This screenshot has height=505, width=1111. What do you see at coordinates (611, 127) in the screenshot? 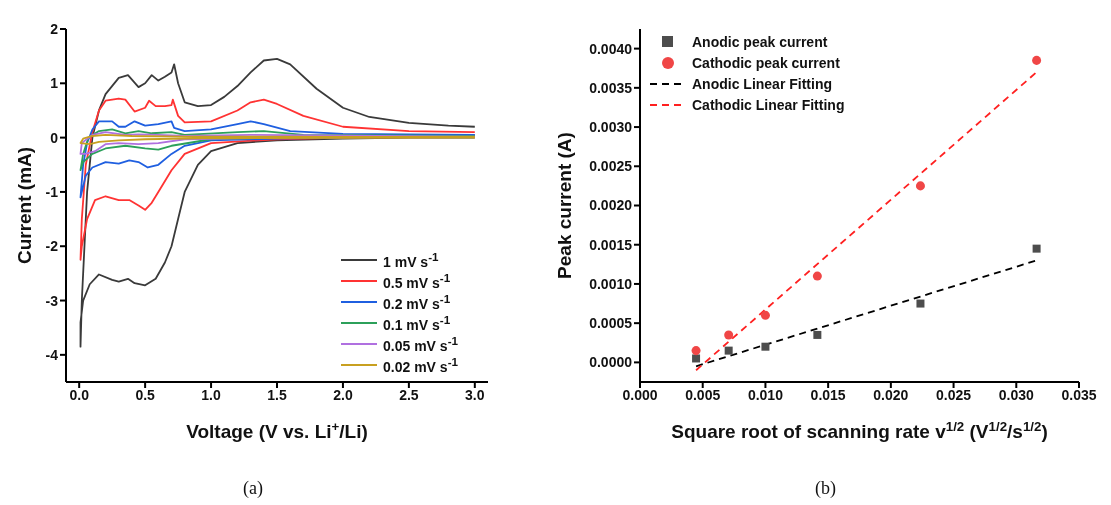
I see `y-tick-label: 0.0030` at bounding box center [611, 127].